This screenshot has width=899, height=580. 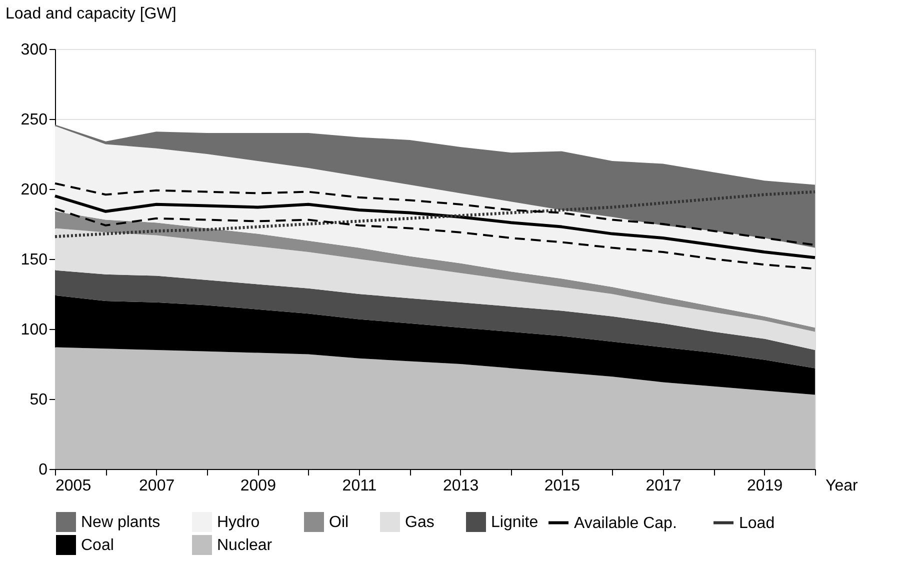 What do you see at coordinates (842, 486) in the screenshot?
I see `x-axis-title: Year` at bounding box center [842, 486].